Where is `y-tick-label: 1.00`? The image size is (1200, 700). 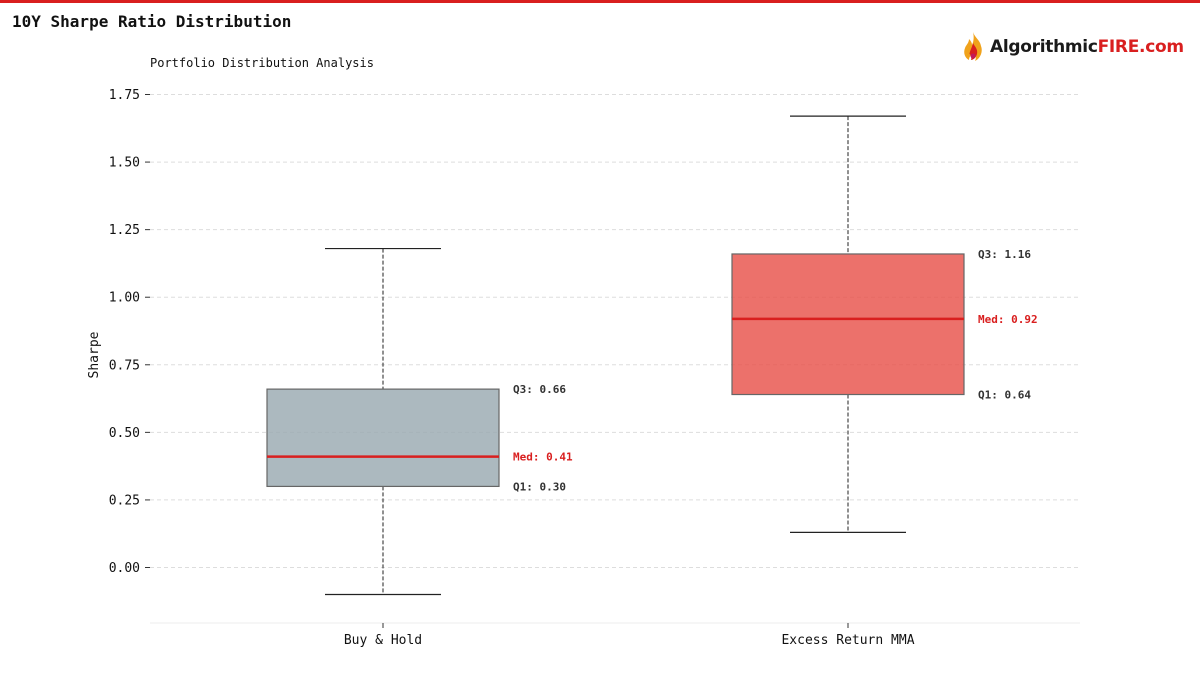
y-tick-label: 1.00 is located at coordinates (124, 298).